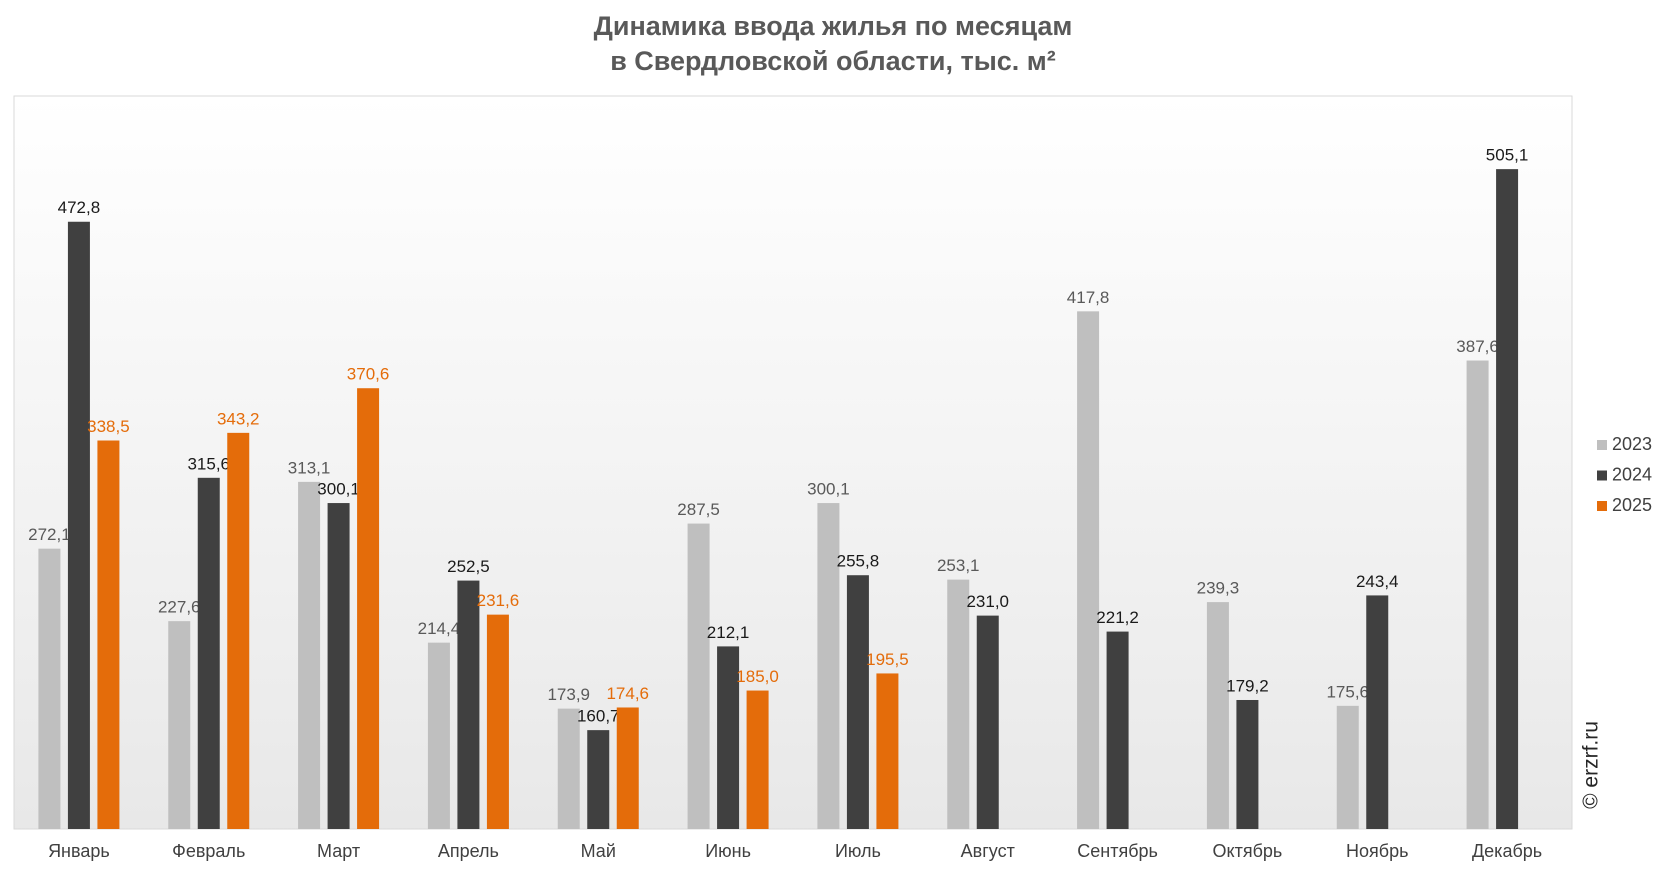 This screenshot has width=1666, height=872. Describe the element at coordinates (958, 565) in the screenshot. I see `data-label: 253,1` at that location.